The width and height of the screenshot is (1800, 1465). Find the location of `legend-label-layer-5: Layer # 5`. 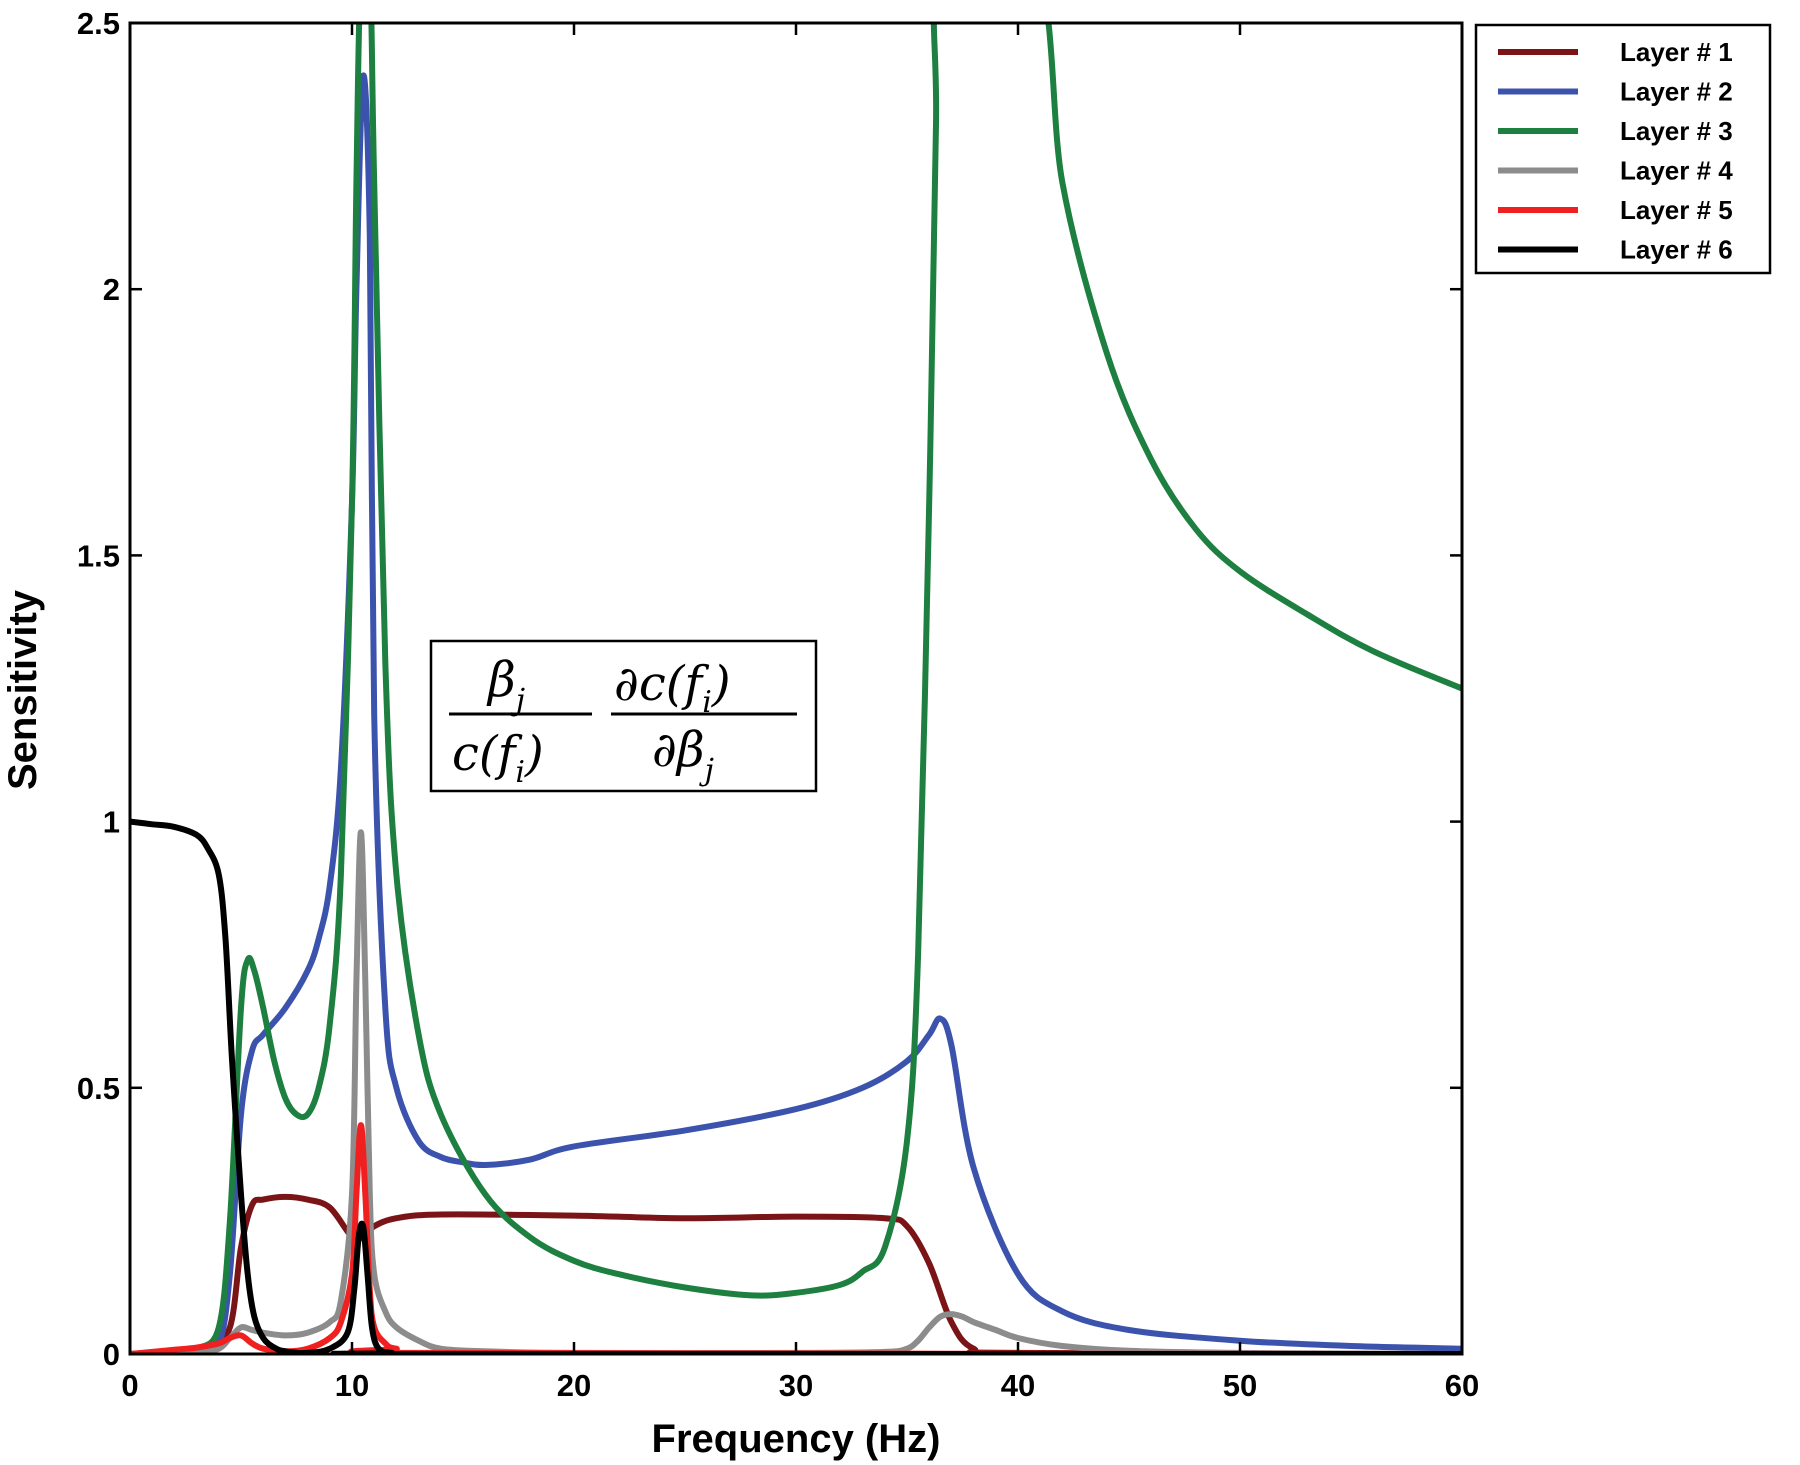

legend-label-layer-5: Layer # 5 is located at coordinates (1676, 210).